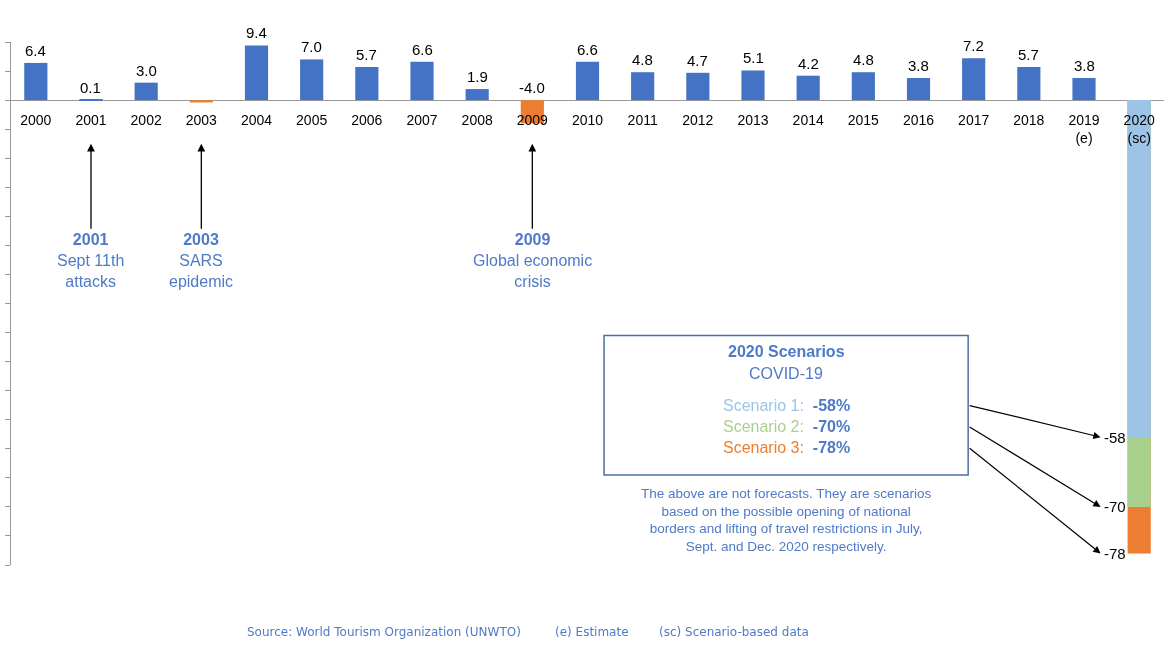 Image resolution: width=1170 pixels, height=669 pixels. I want to click on x-tick-label: 2018, so click(1029, 120).